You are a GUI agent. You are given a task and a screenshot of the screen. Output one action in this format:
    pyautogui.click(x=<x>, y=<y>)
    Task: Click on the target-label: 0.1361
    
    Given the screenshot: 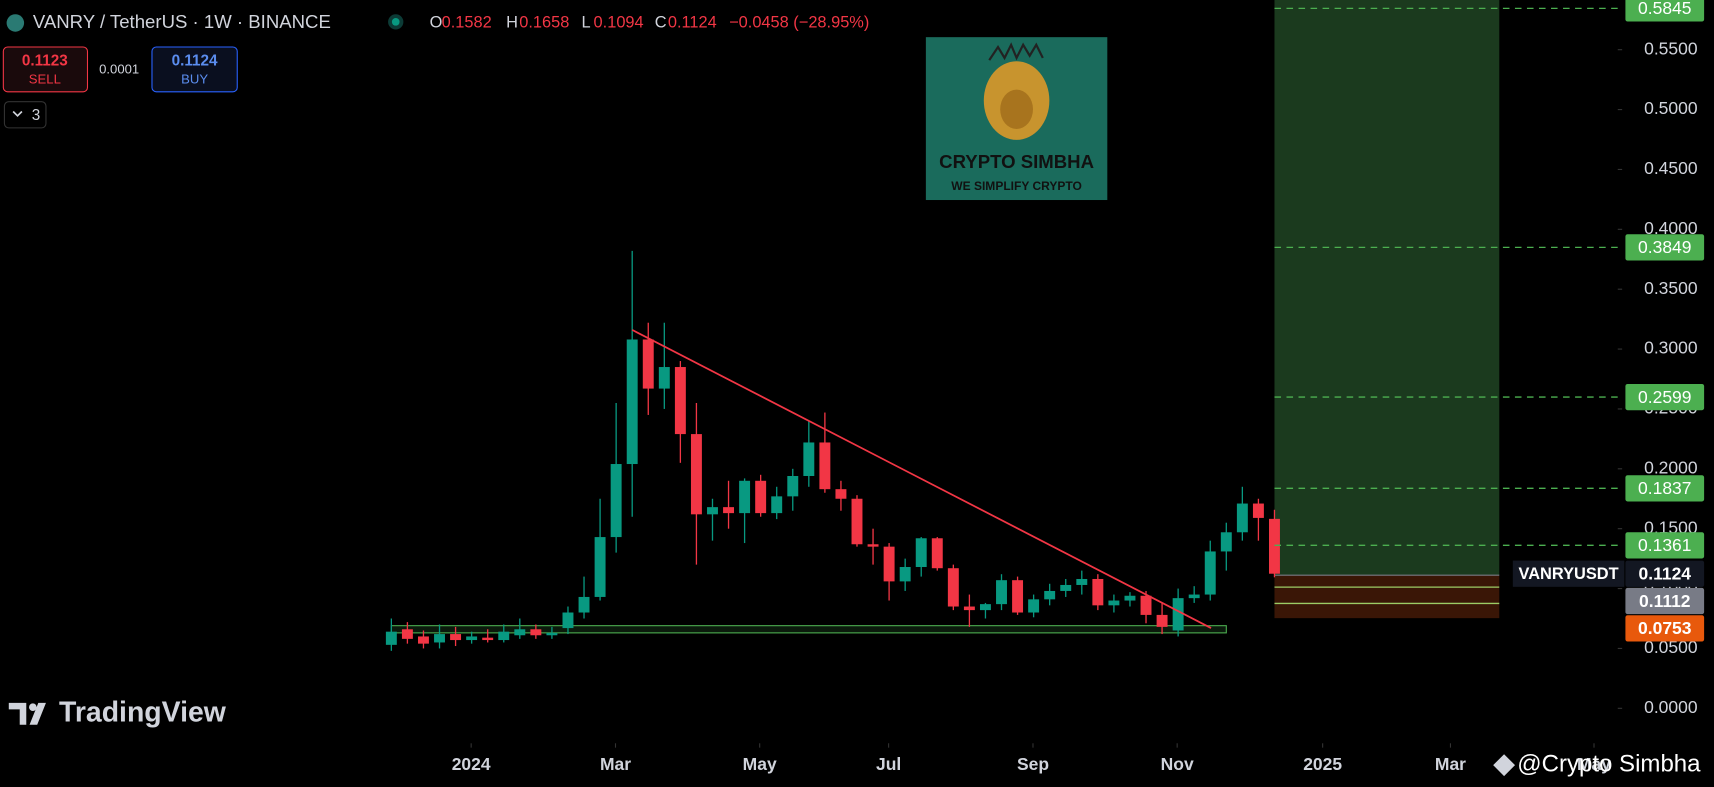 What is the action you would take?
    pyautogui.click(x=1664, y=545)
    